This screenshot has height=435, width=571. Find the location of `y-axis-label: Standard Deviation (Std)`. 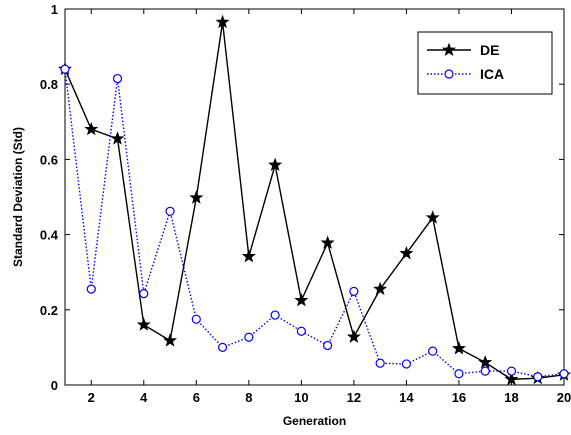

y-axis-label: Standard Deviation (Std) is located at coordinates (18, 197).